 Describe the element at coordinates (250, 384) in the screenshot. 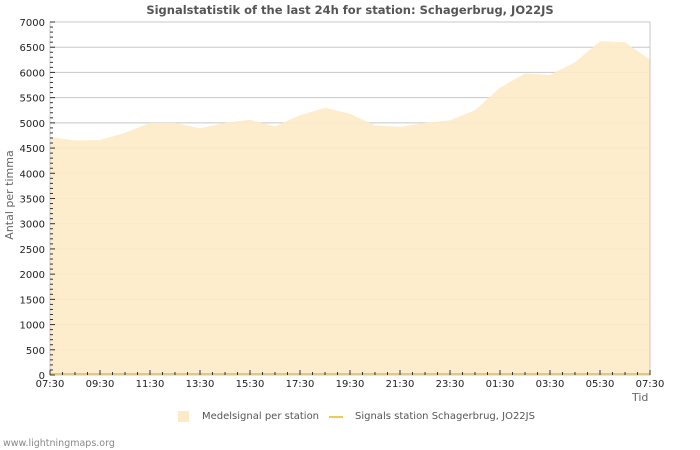

I see `x-tick-label: 15:30` at that location.